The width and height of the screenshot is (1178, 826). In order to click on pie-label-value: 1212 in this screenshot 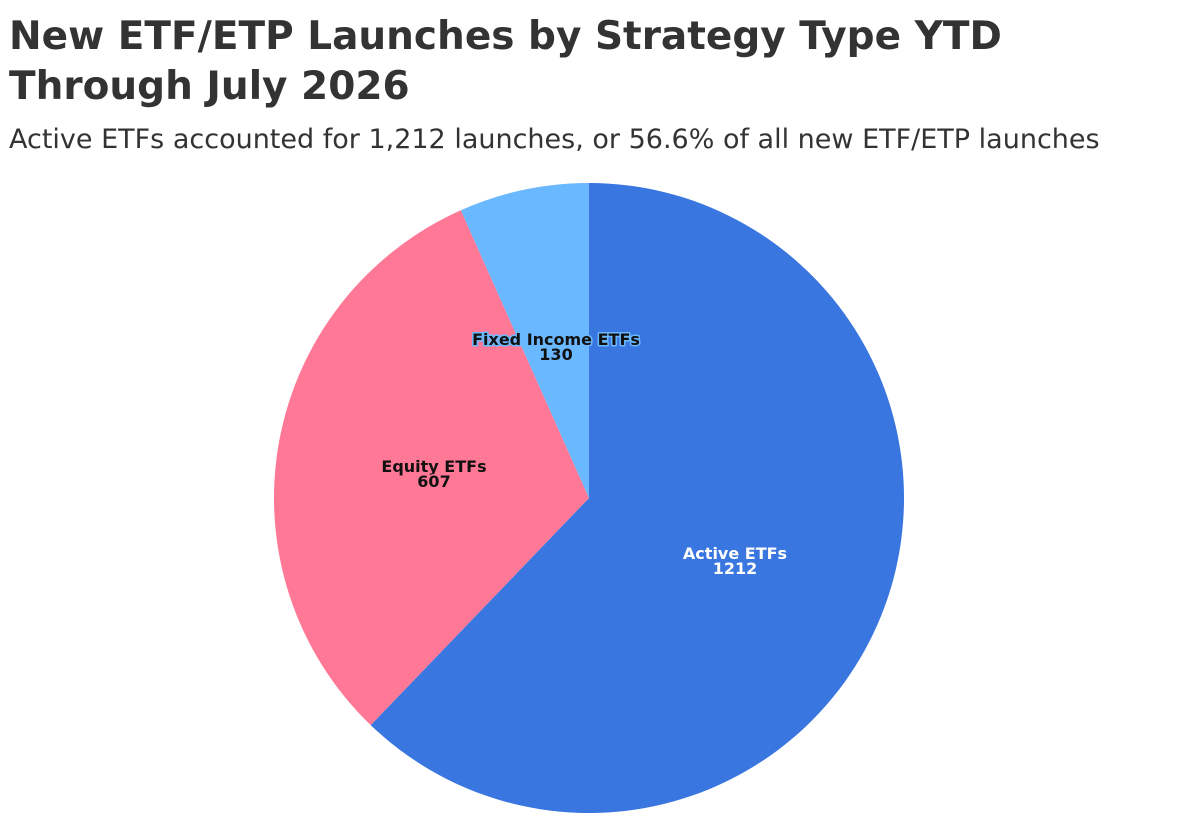, I will do `click(735, 568)`.